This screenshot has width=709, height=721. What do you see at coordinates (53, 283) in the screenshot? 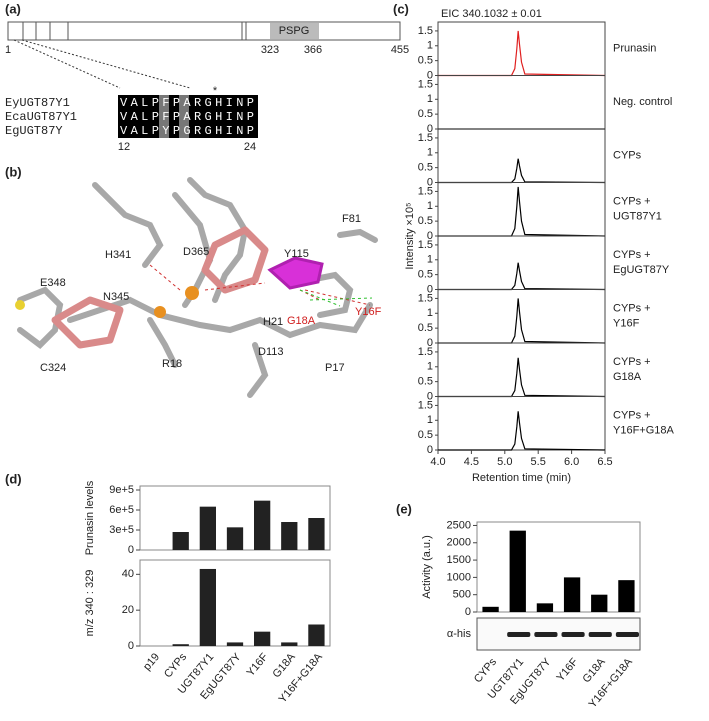
I see `residue-label: E348` at bounding box center [53, 283].